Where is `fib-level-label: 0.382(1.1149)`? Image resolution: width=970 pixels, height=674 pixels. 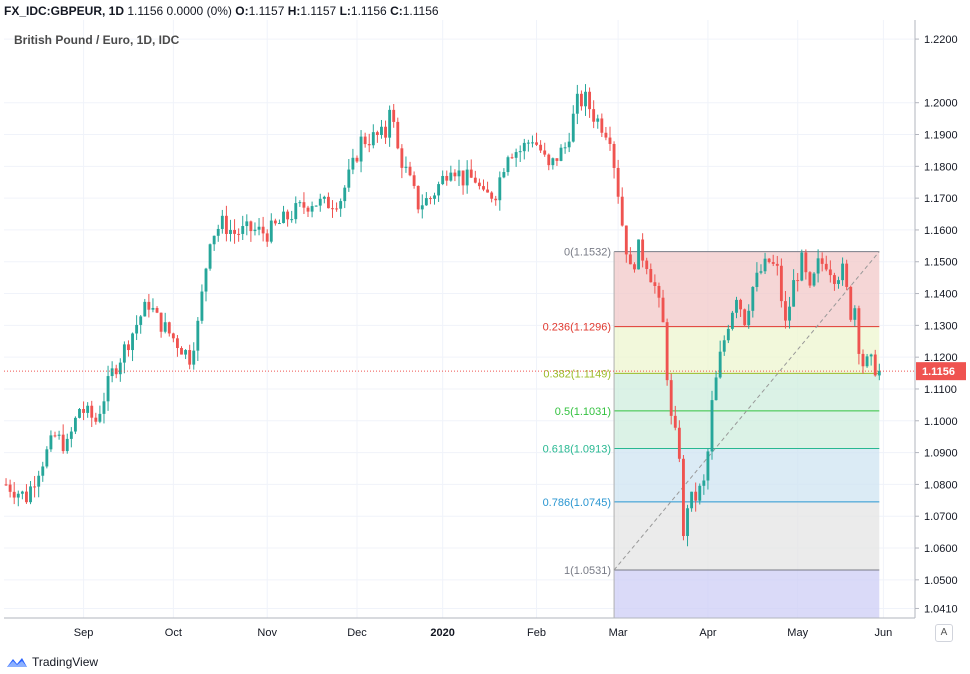
fib-level-label: 0.382(1.1149) is located at coordinates (577, 374).